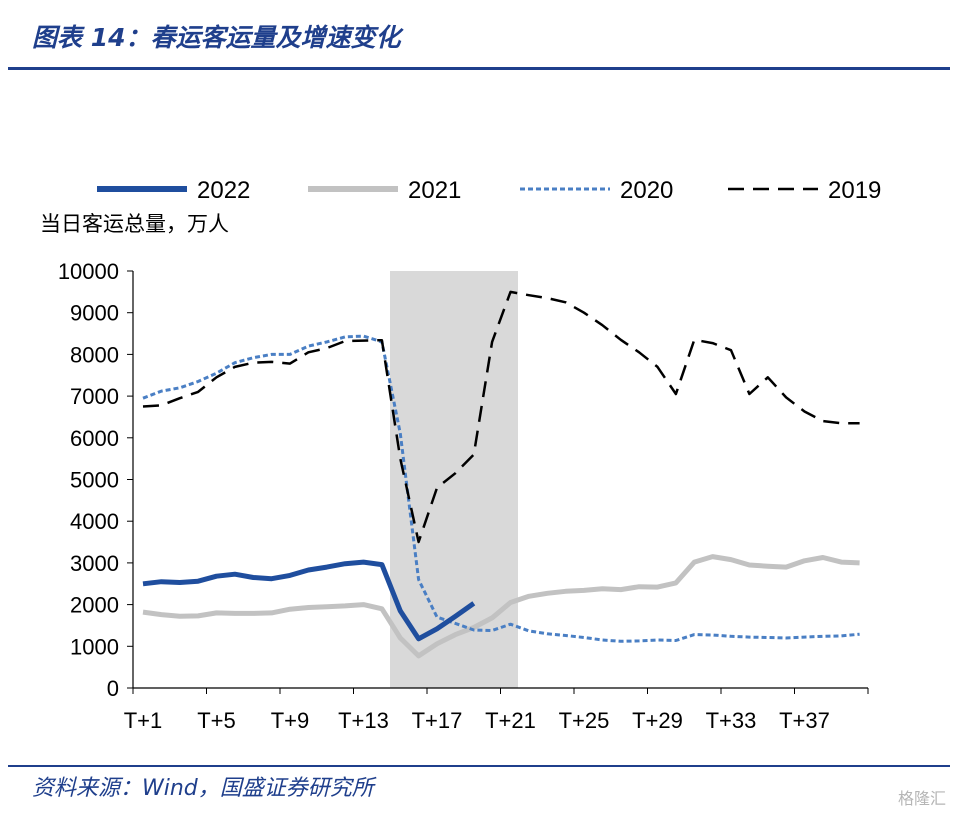  I want to click on series-line-2021, so click(501, 606).